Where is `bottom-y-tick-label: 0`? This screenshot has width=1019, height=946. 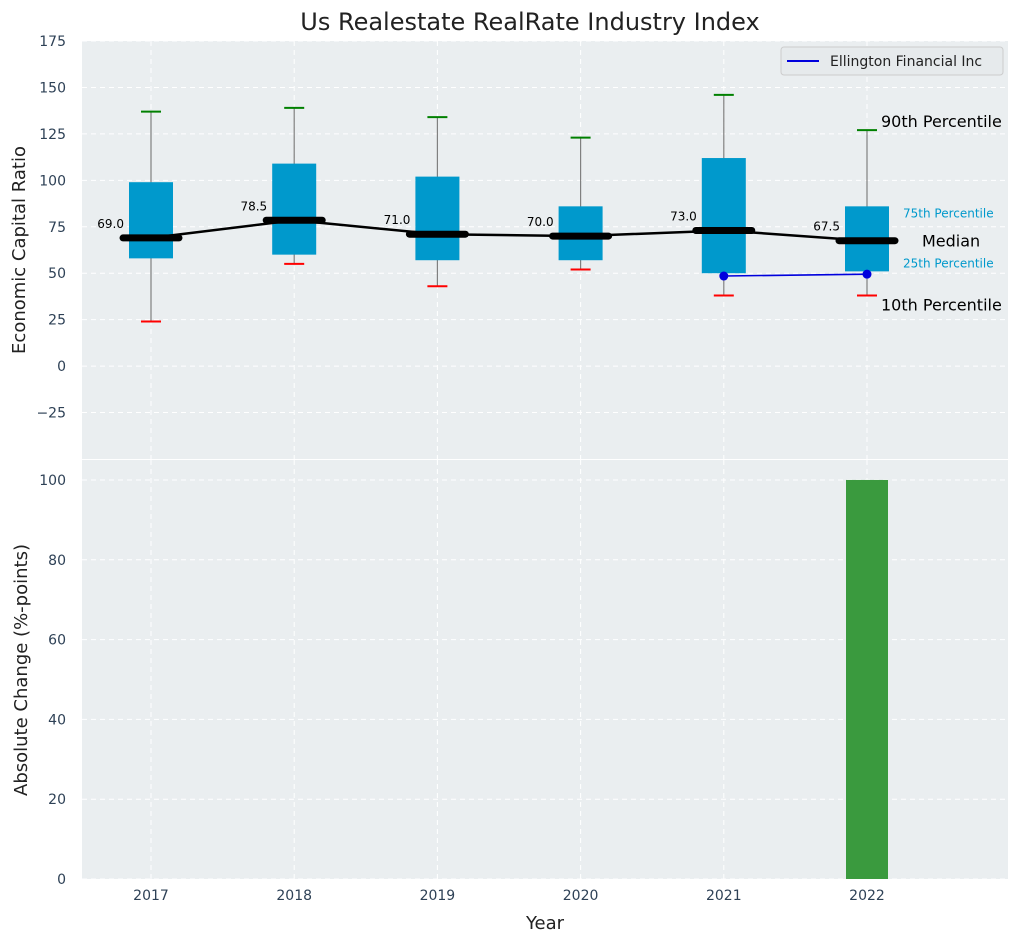 bottom-y-tick-label: 0 is located at coordinates (61, 880).